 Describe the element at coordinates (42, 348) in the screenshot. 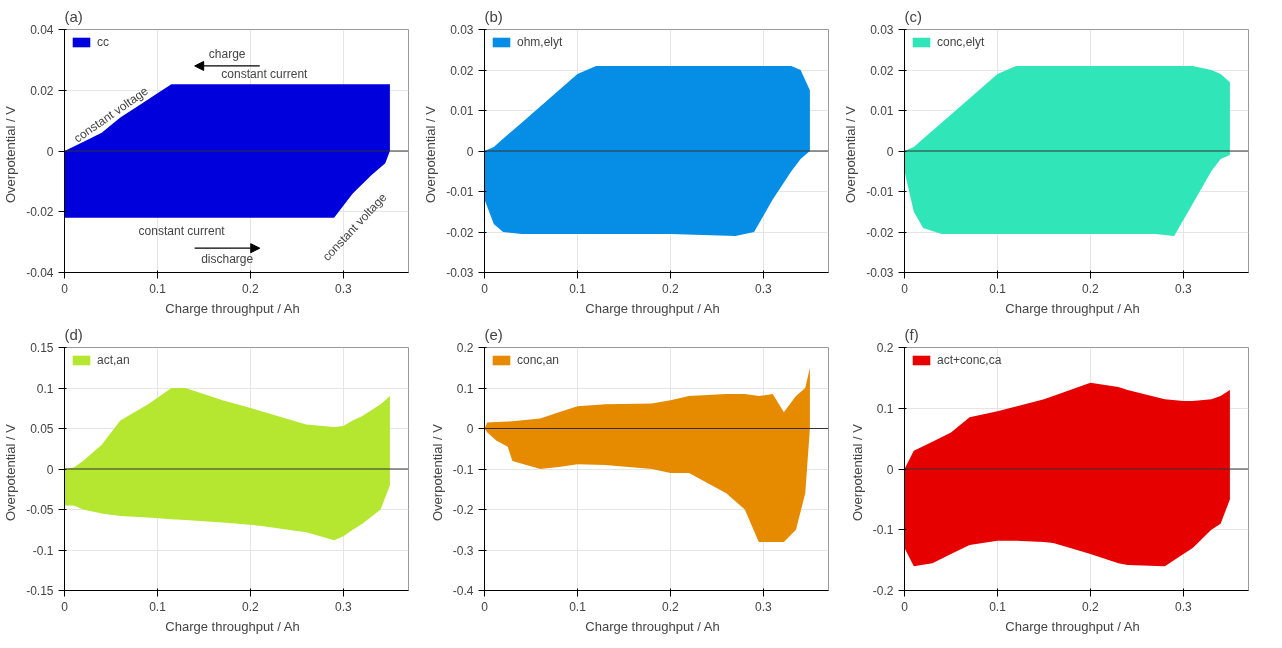

I see `y-tick-label: 0.15` at that location.